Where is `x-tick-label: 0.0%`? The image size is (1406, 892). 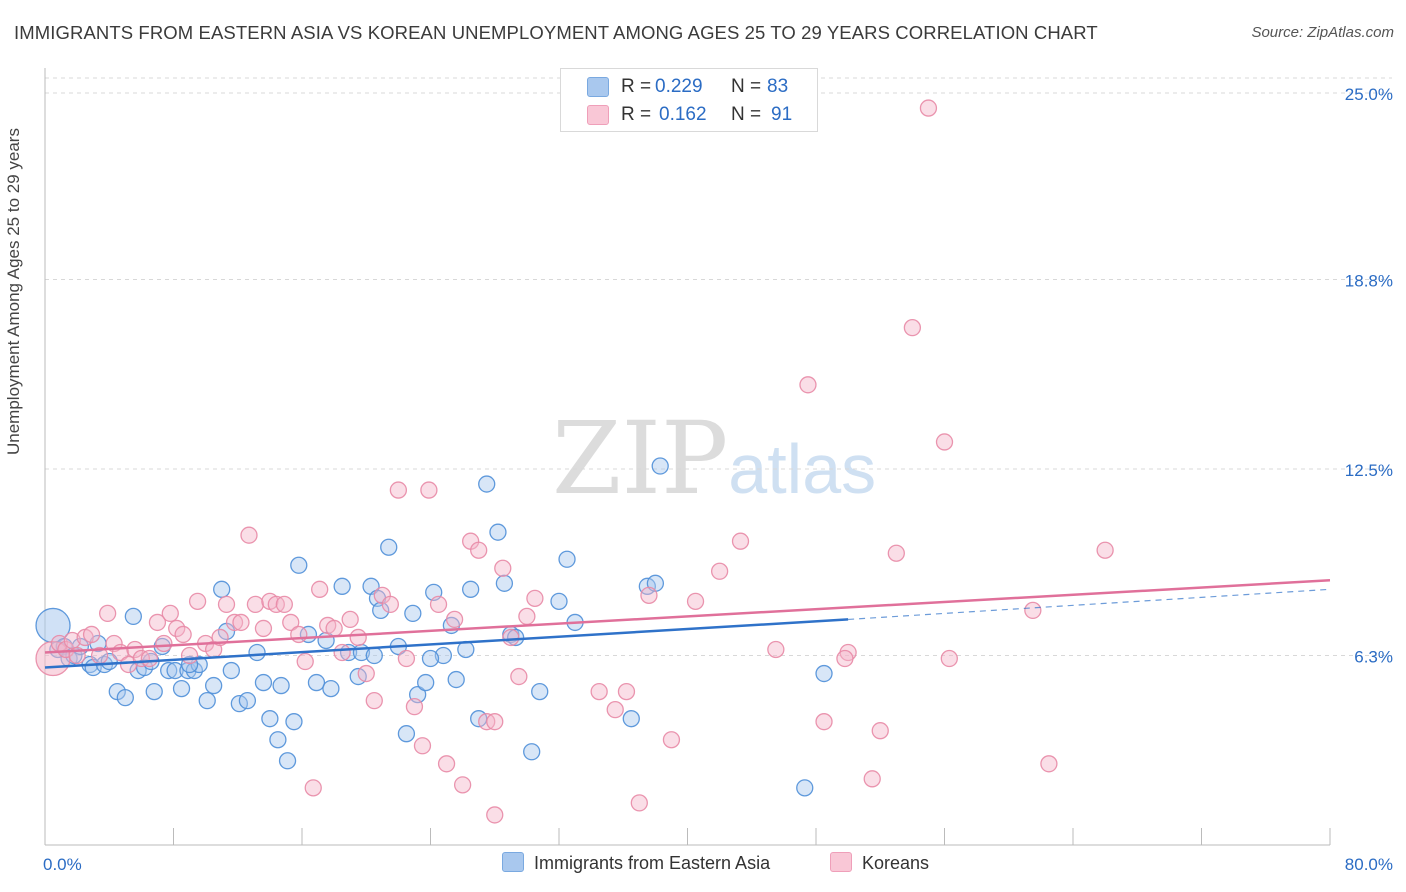 x-tick-label: 0.0% is located at coordinates (62, 864).